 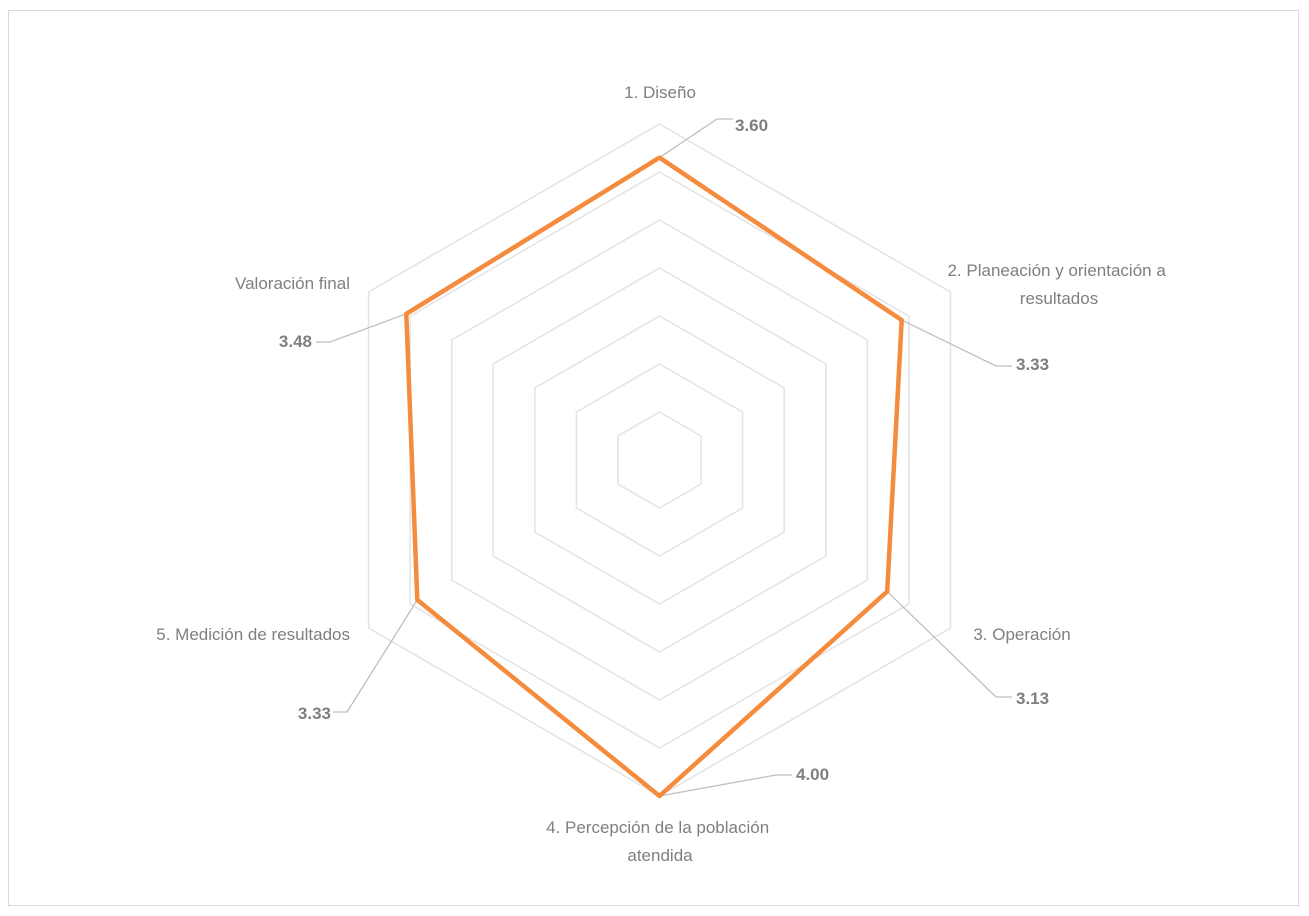 What do you see at coordinates (361, 328) in the screenshot?
I see `leader-line-valoracion` at bounding box center [361, 328].